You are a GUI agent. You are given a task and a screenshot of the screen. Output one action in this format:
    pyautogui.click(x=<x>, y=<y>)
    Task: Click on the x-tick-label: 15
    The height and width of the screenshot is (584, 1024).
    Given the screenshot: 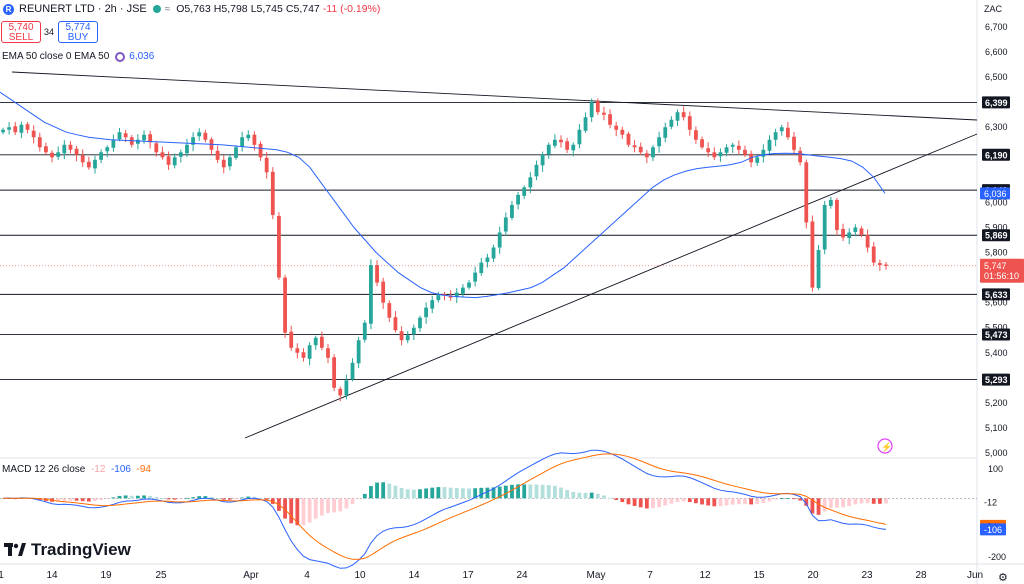 What is the action you would take?
    pyautogui.click(x=759, y=575)
    